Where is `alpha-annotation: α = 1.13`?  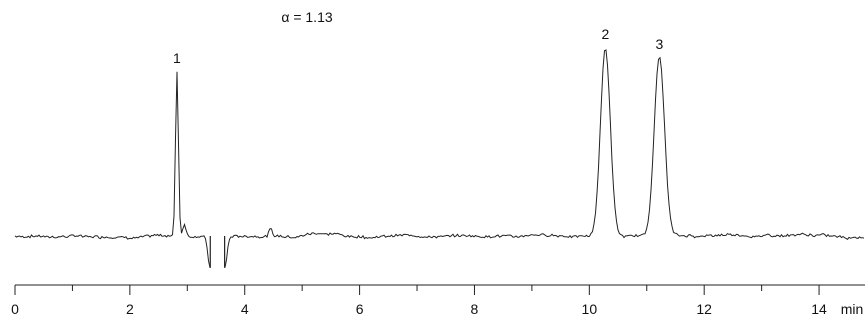 alpha-annotation: α = 1.13 is located at coordinates (307, 17).